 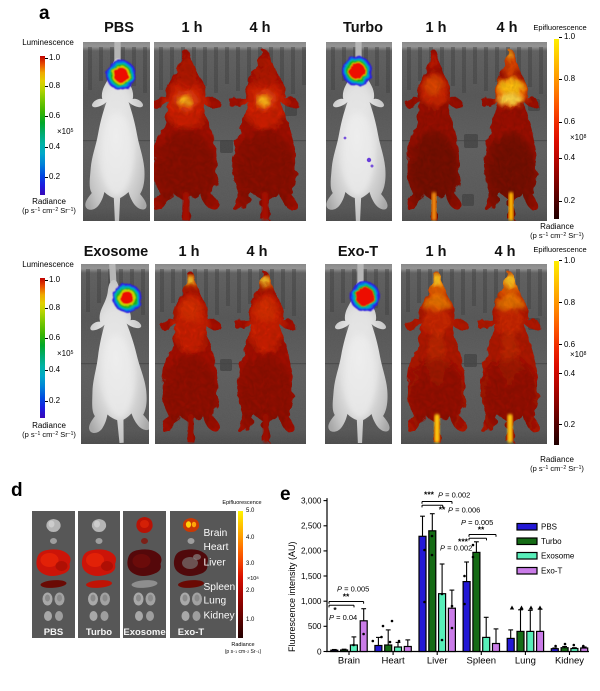 I want to click on svg-text: 3,000, so click(x=311, y=500).